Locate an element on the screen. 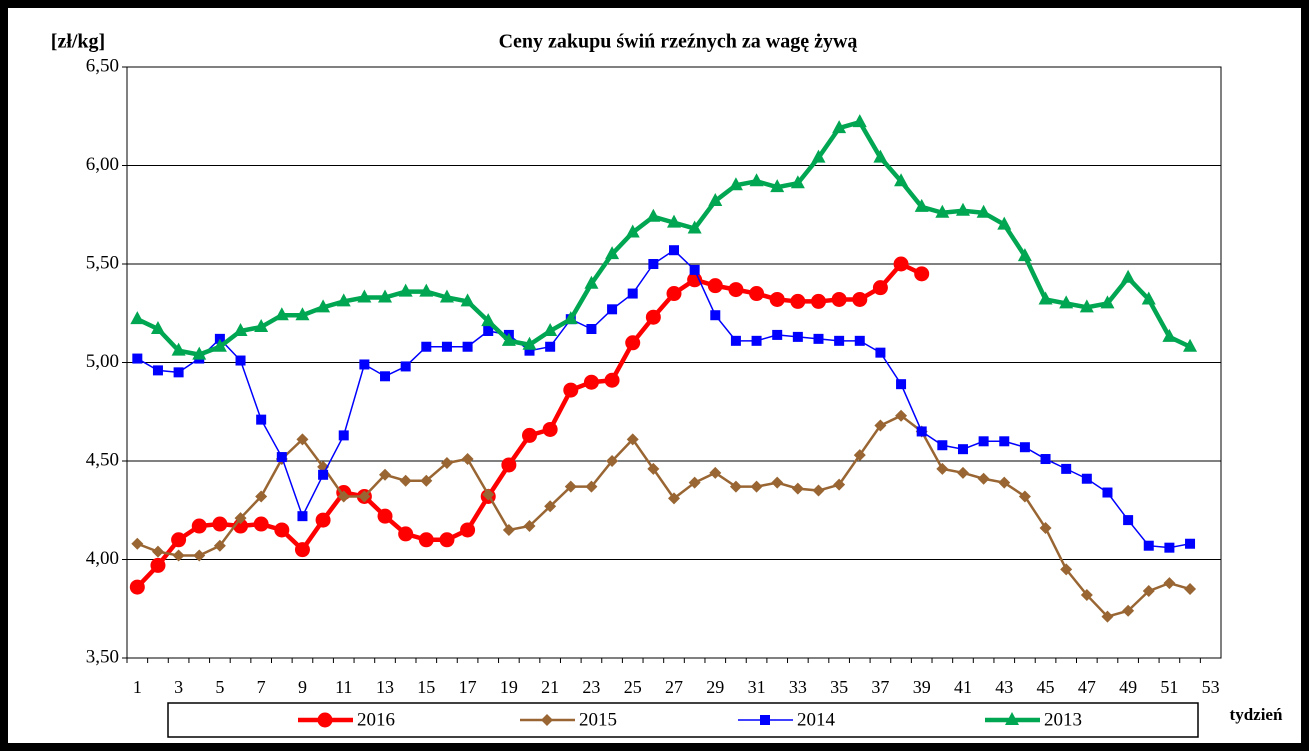 The width and height of the screenshot is (1309, 751). x-tick-label: 31 is located at coordinates (757, 687).